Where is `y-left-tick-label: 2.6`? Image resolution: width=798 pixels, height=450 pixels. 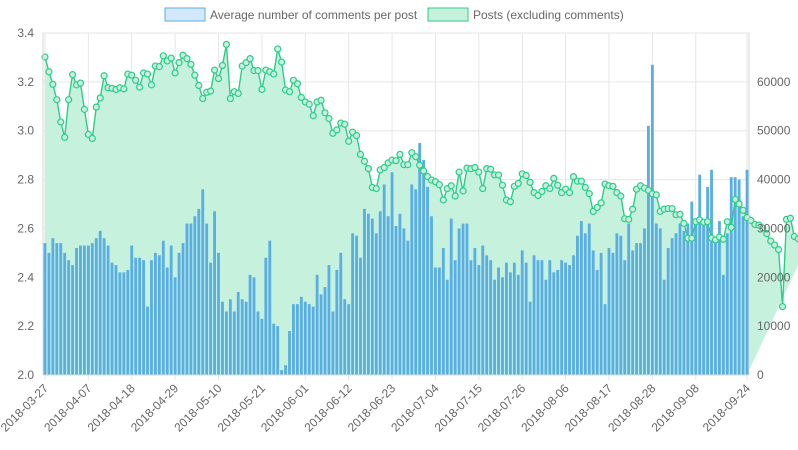 y-left-tick-label: 2.6 is located at coordinates (25, 228).